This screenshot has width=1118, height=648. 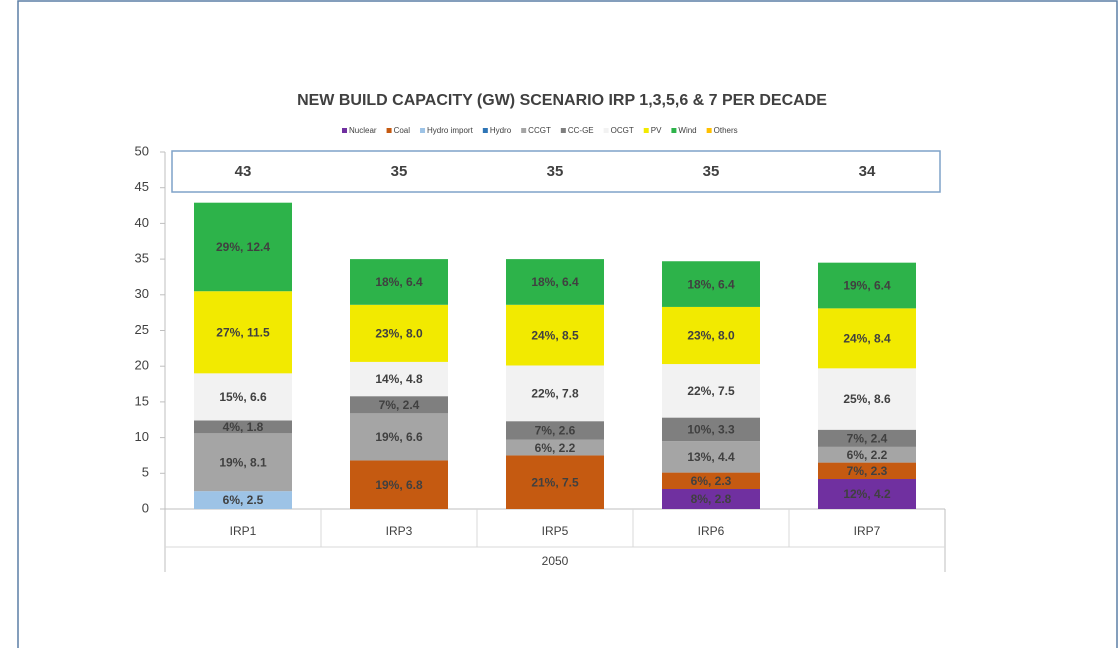 I want to click on data-label: 15%, 6.6, so click(x=243, y=397).